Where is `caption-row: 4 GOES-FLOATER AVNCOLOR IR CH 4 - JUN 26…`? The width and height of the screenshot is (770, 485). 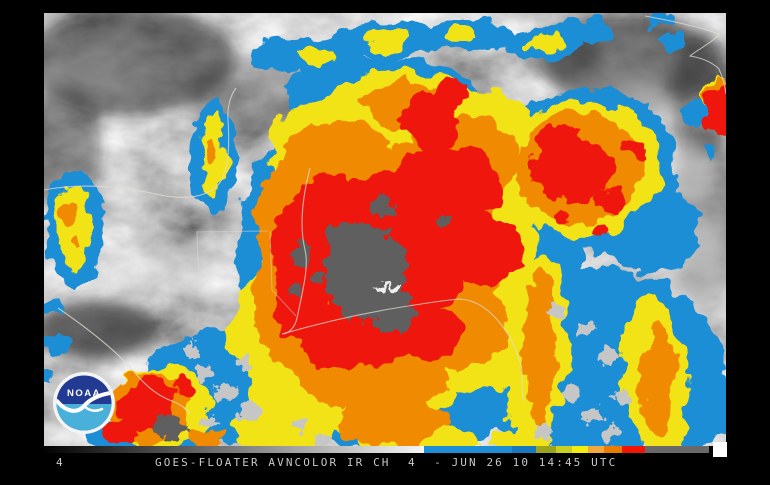 caption-row: 4 GOES-FLOATER AVNCOLOR IR CH 4 - JUN 26… is located at coordinates (385, 463).